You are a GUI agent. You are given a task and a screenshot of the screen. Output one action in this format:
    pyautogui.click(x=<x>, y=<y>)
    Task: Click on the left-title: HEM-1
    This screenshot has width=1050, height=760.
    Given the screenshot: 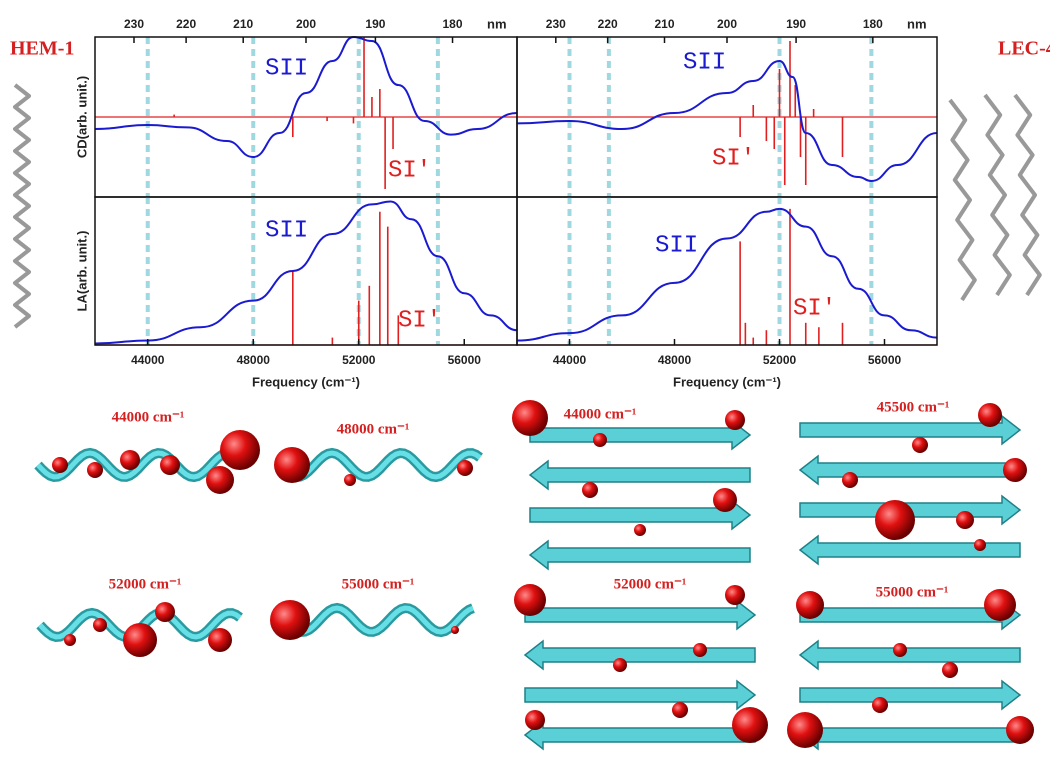 What is the action you would take?
    pyautogui.click(x=42, y=49)
    